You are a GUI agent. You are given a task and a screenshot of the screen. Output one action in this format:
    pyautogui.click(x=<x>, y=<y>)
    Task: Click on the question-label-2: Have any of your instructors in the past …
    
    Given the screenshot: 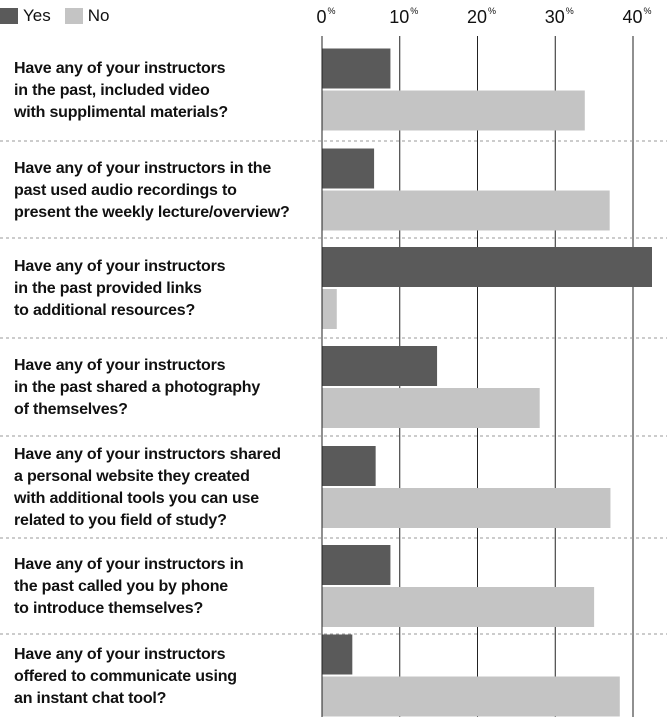 What is the action you would take?
    pyautogui.click(x=164, y=191)
    